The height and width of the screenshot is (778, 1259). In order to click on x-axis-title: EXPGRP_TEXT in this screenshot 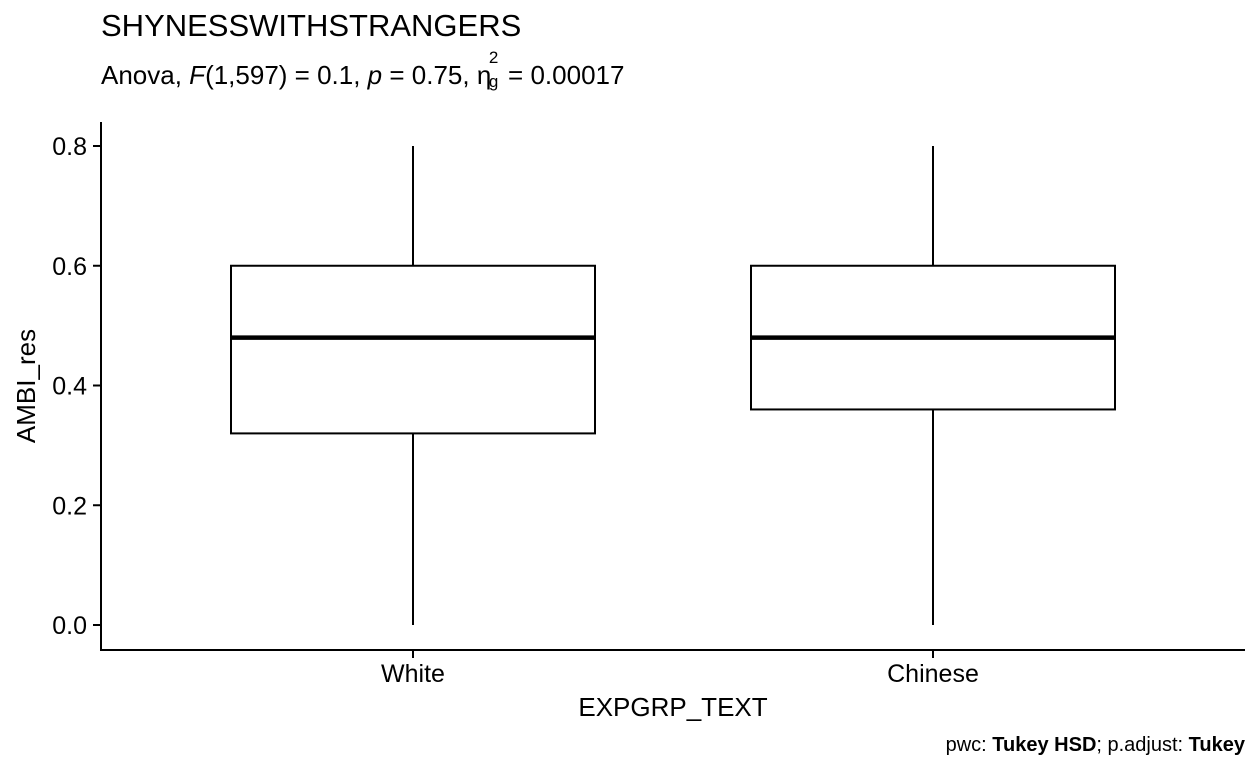, I will do `click(672, 707)`.